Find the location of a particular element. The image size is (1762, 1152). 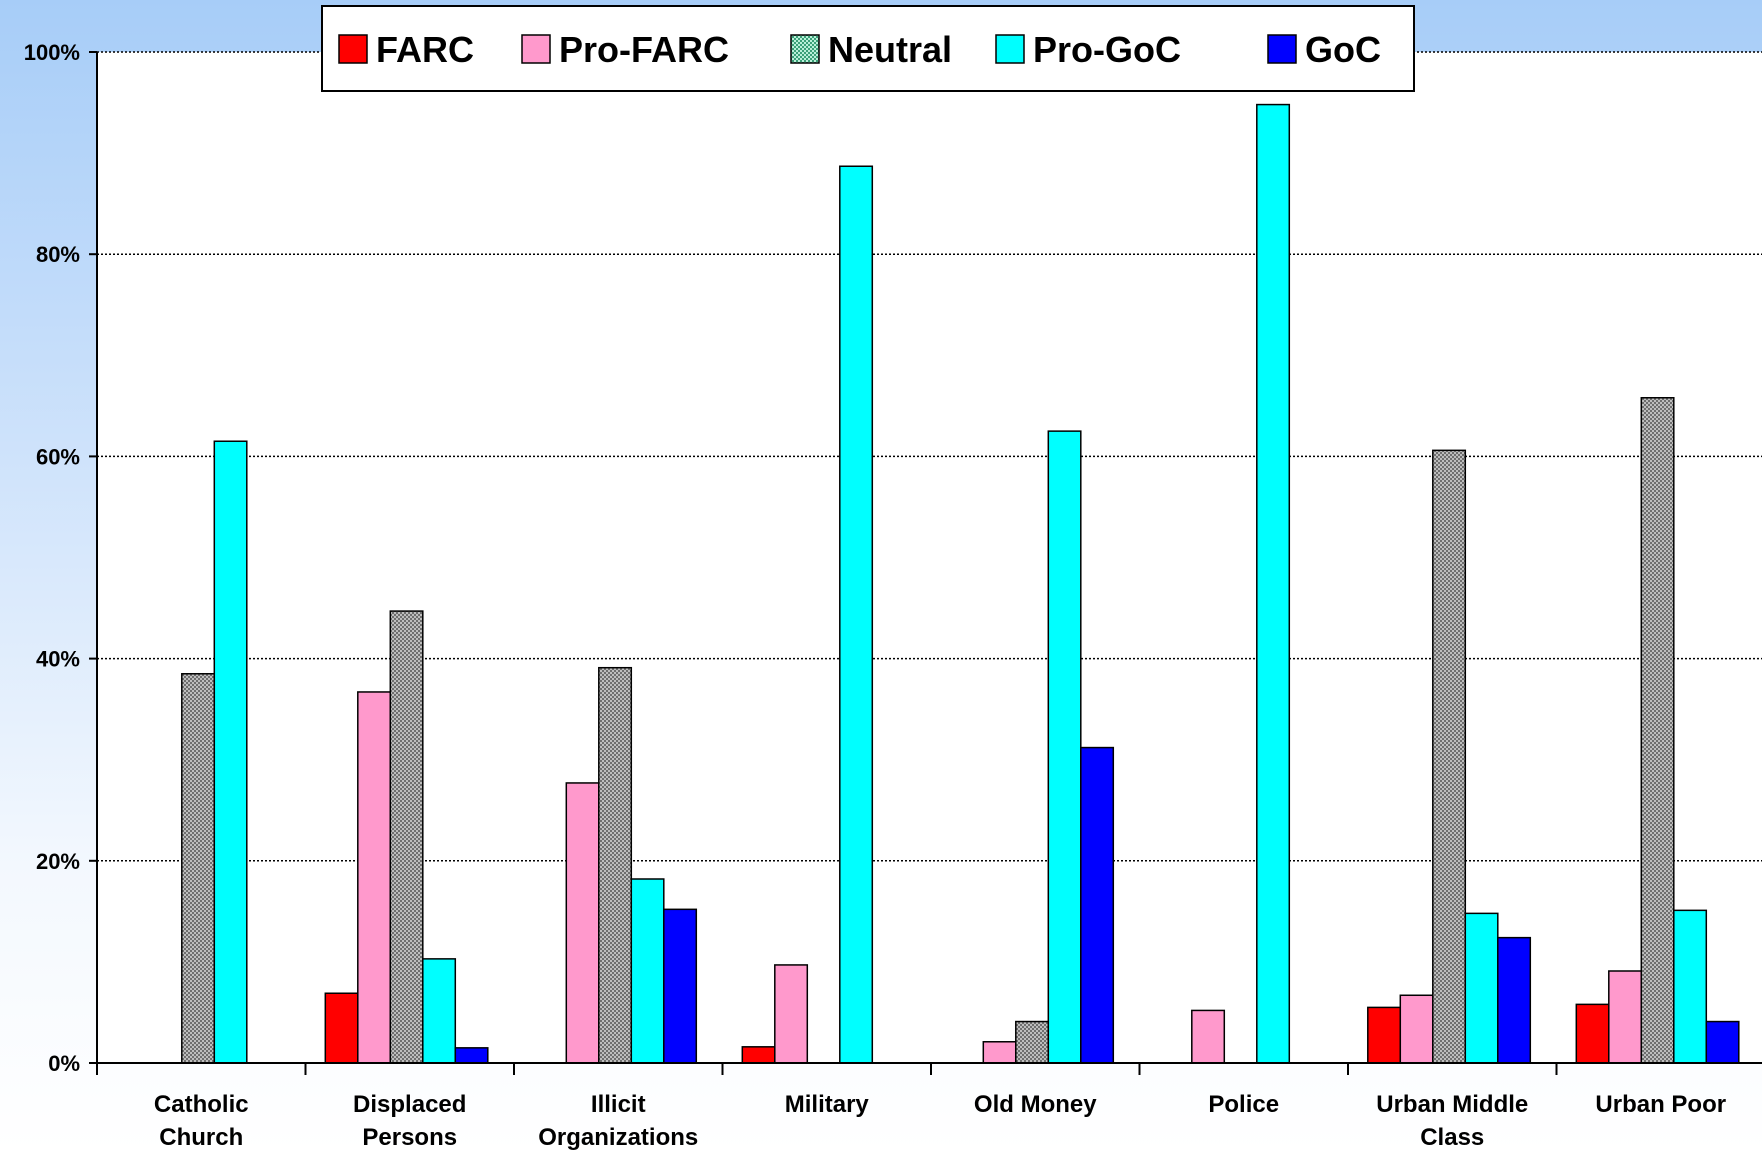

legend-swatch-goc is located at coordinates (1282, 49).